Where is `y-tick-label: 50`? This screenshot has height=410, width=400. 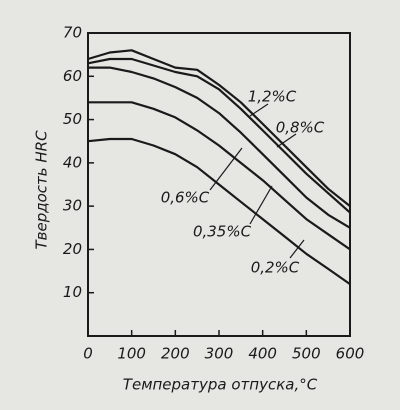
y-tick-label: 50 is located at coordinates (72, 119).